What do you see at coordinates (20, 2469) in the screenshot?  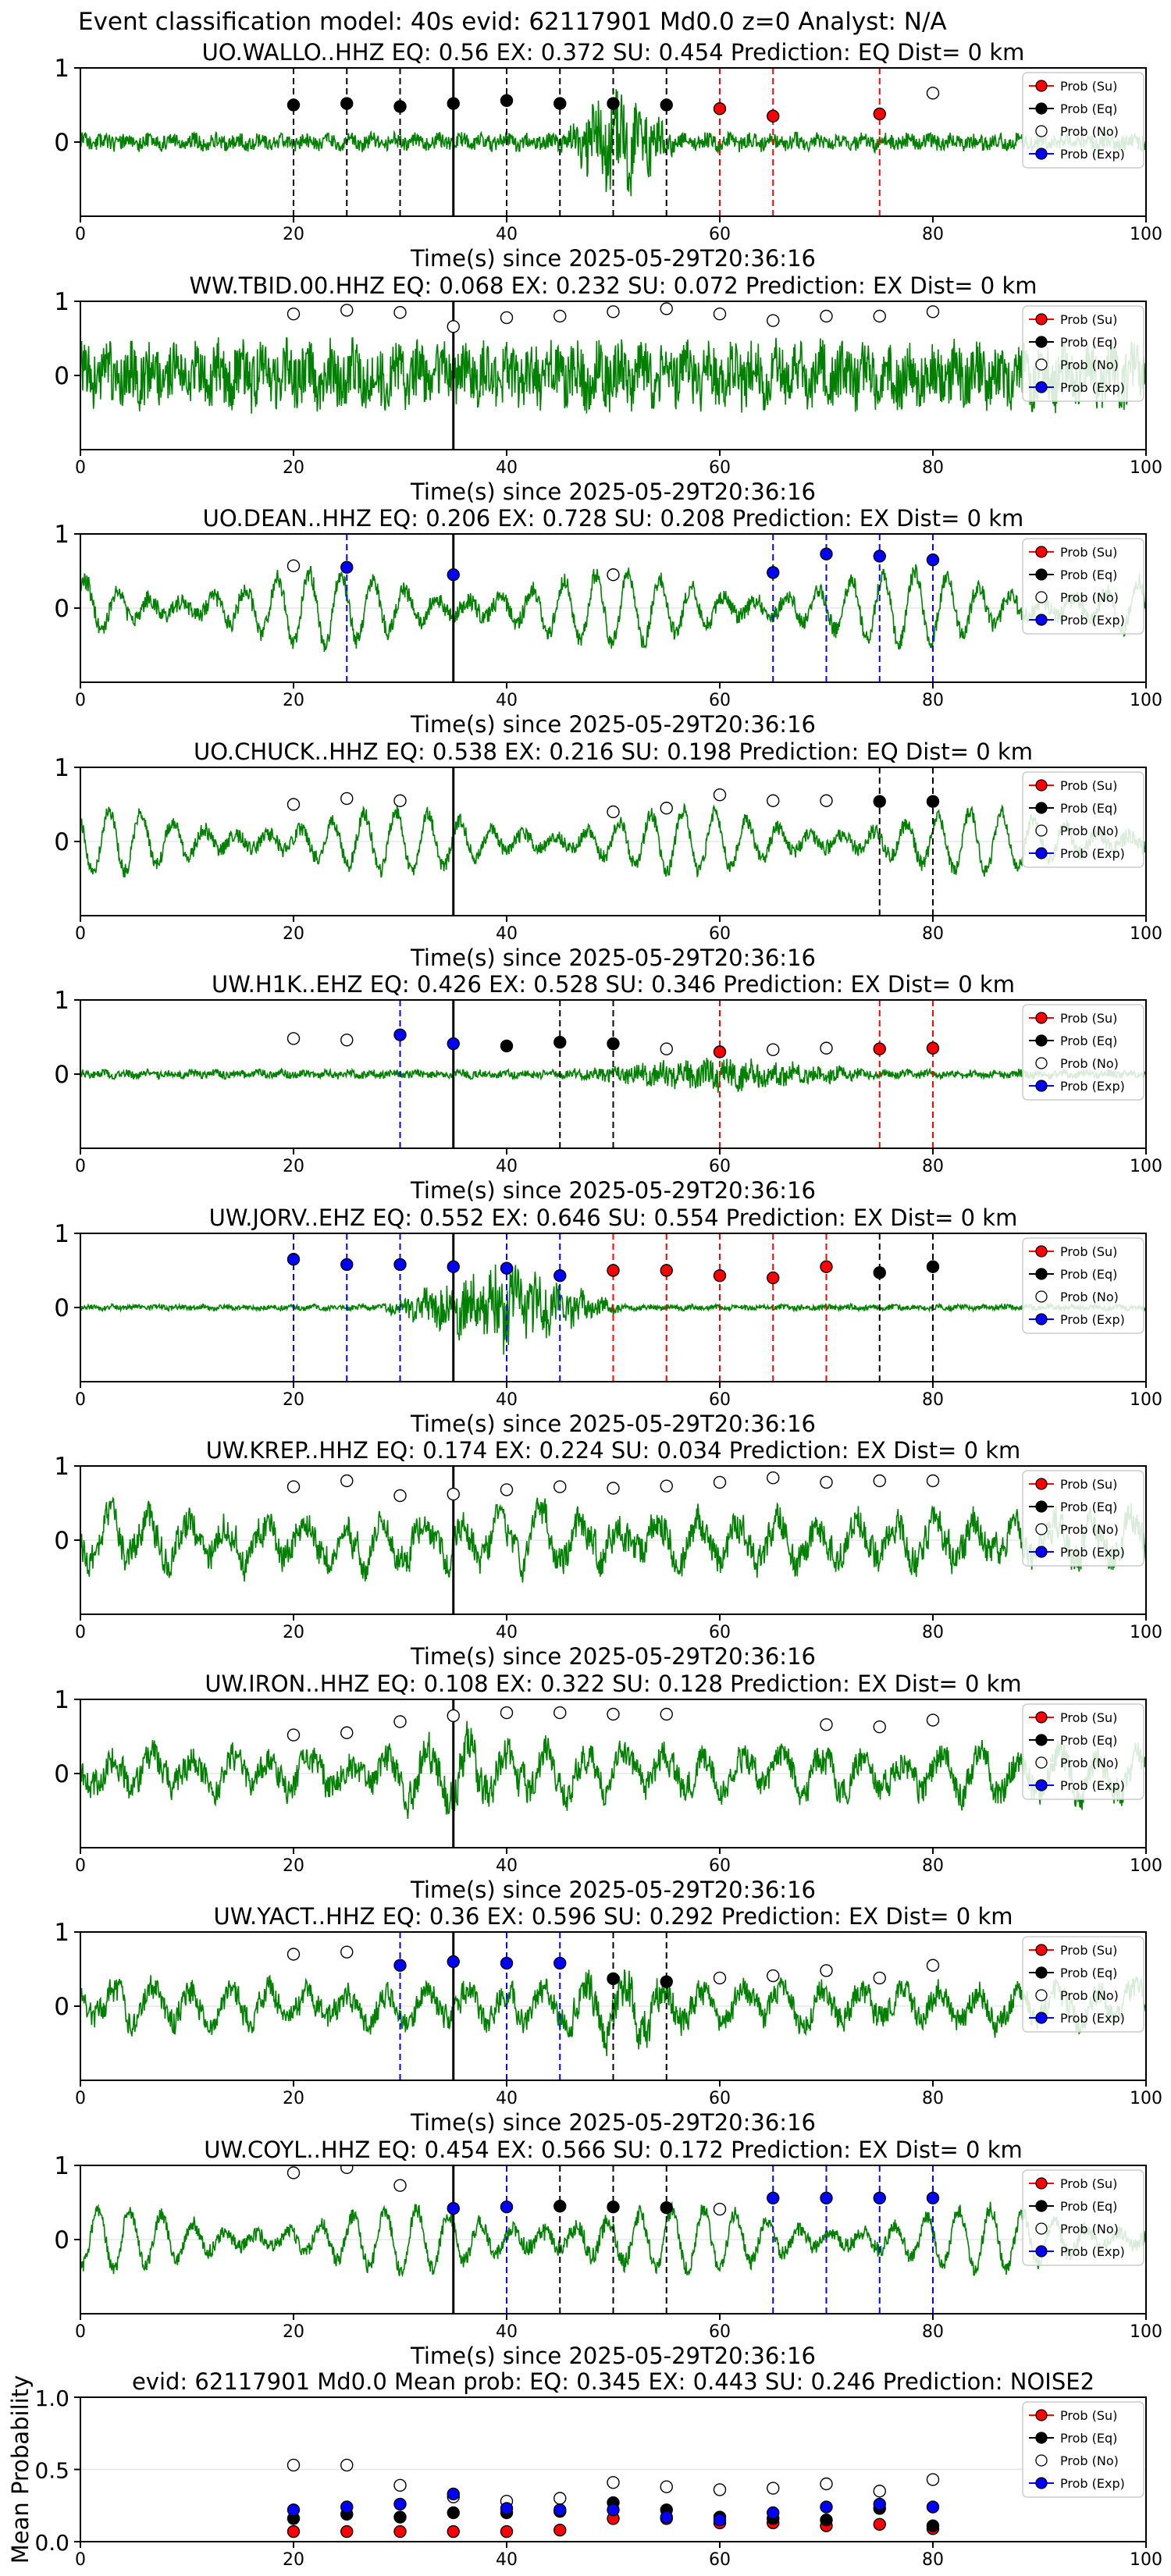 I see `y-axis-label: Mean Probability` at bounding box center [20, 2469].